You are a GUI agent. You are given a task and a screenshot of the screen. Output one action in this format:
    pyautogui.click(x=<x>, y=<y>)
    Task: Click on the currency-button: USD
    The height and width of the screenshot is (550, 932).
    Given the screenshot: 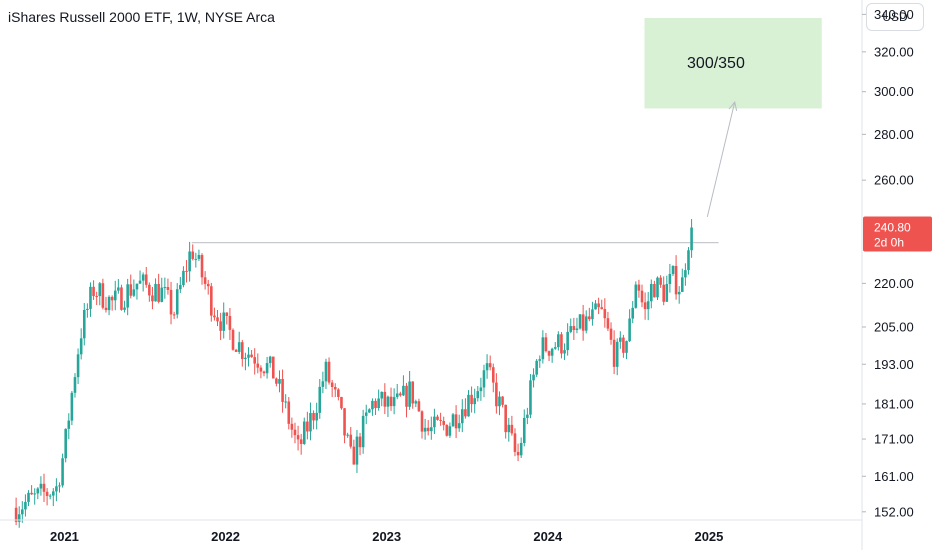 What is the action you would take?
    pyautogui.click(x=895, y=17)
    